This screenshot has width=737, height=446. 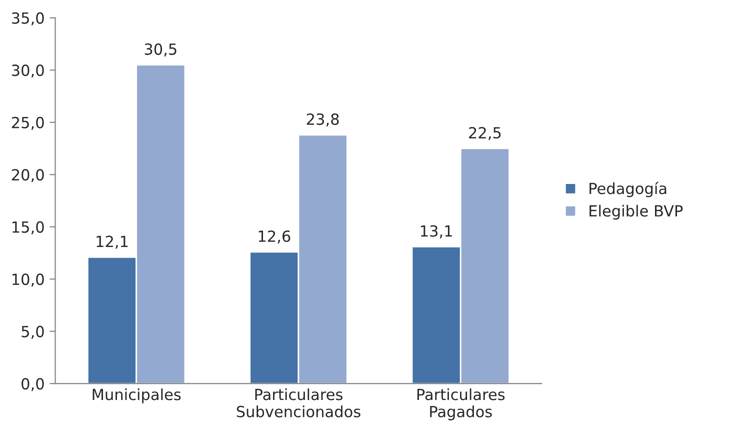 I want to click on x-tick-label: Particulares Pagados, so click(x=461, y=404).